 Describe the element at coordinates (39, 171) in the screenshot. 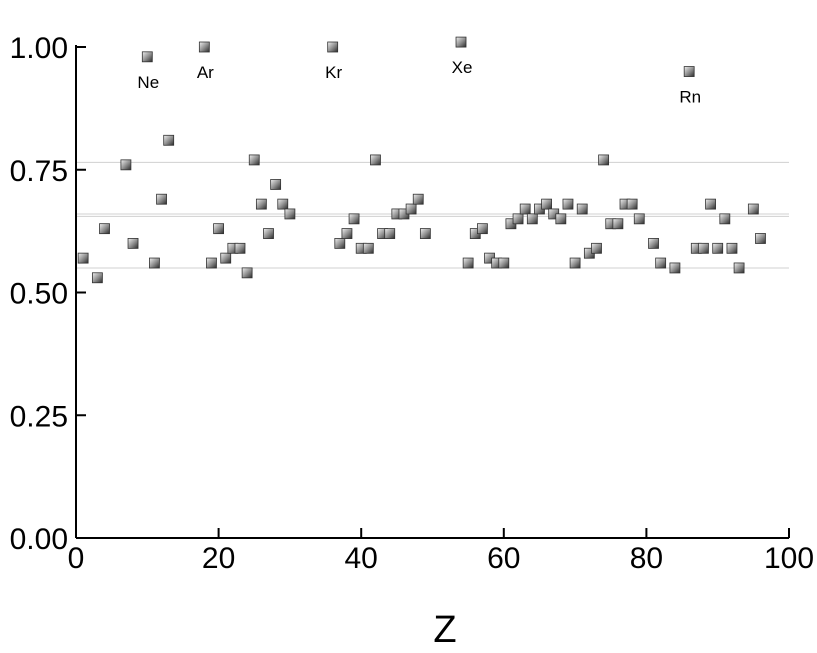

I see `y-tick-label: 0.75` at that location.